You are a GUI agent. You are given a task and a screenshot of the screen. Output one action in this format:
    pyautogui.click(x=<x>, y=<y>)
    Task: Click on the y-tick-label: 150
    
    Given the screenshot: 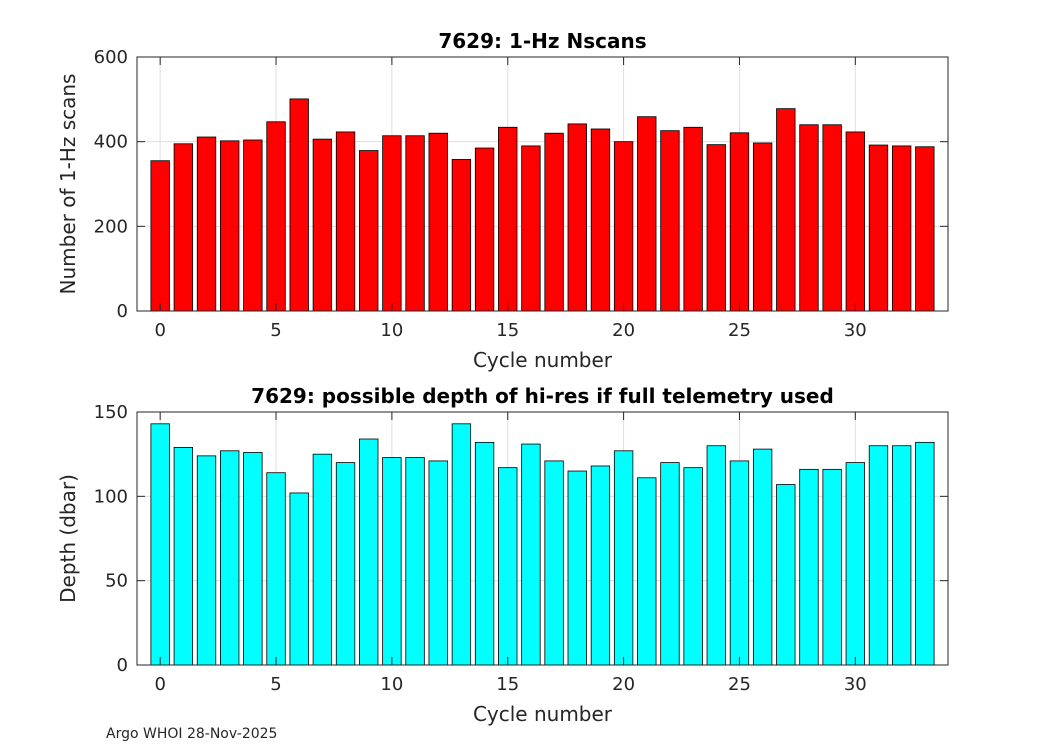 What is the action you would take?
    pyautogui.click(x=111, y=412)
    